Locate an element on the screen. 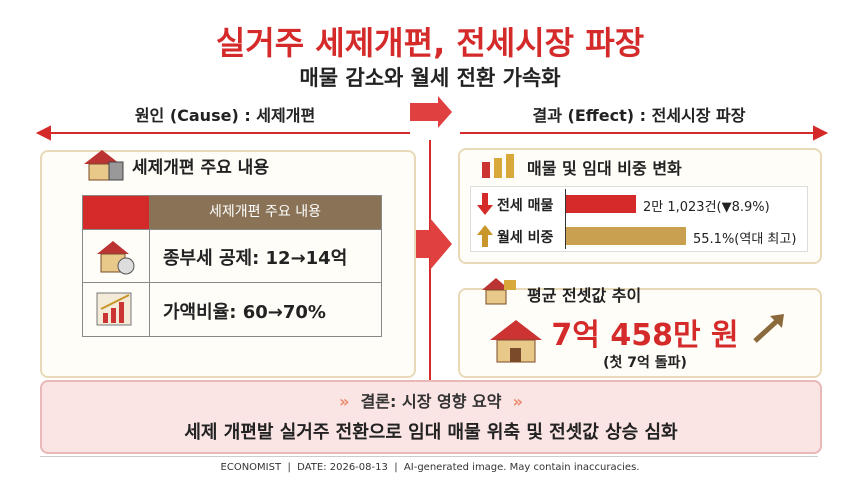 The height and width of the screenshot is (480, 860). table-row: 종부세 공제: 12→14억 is located at coordinates (255, 258).